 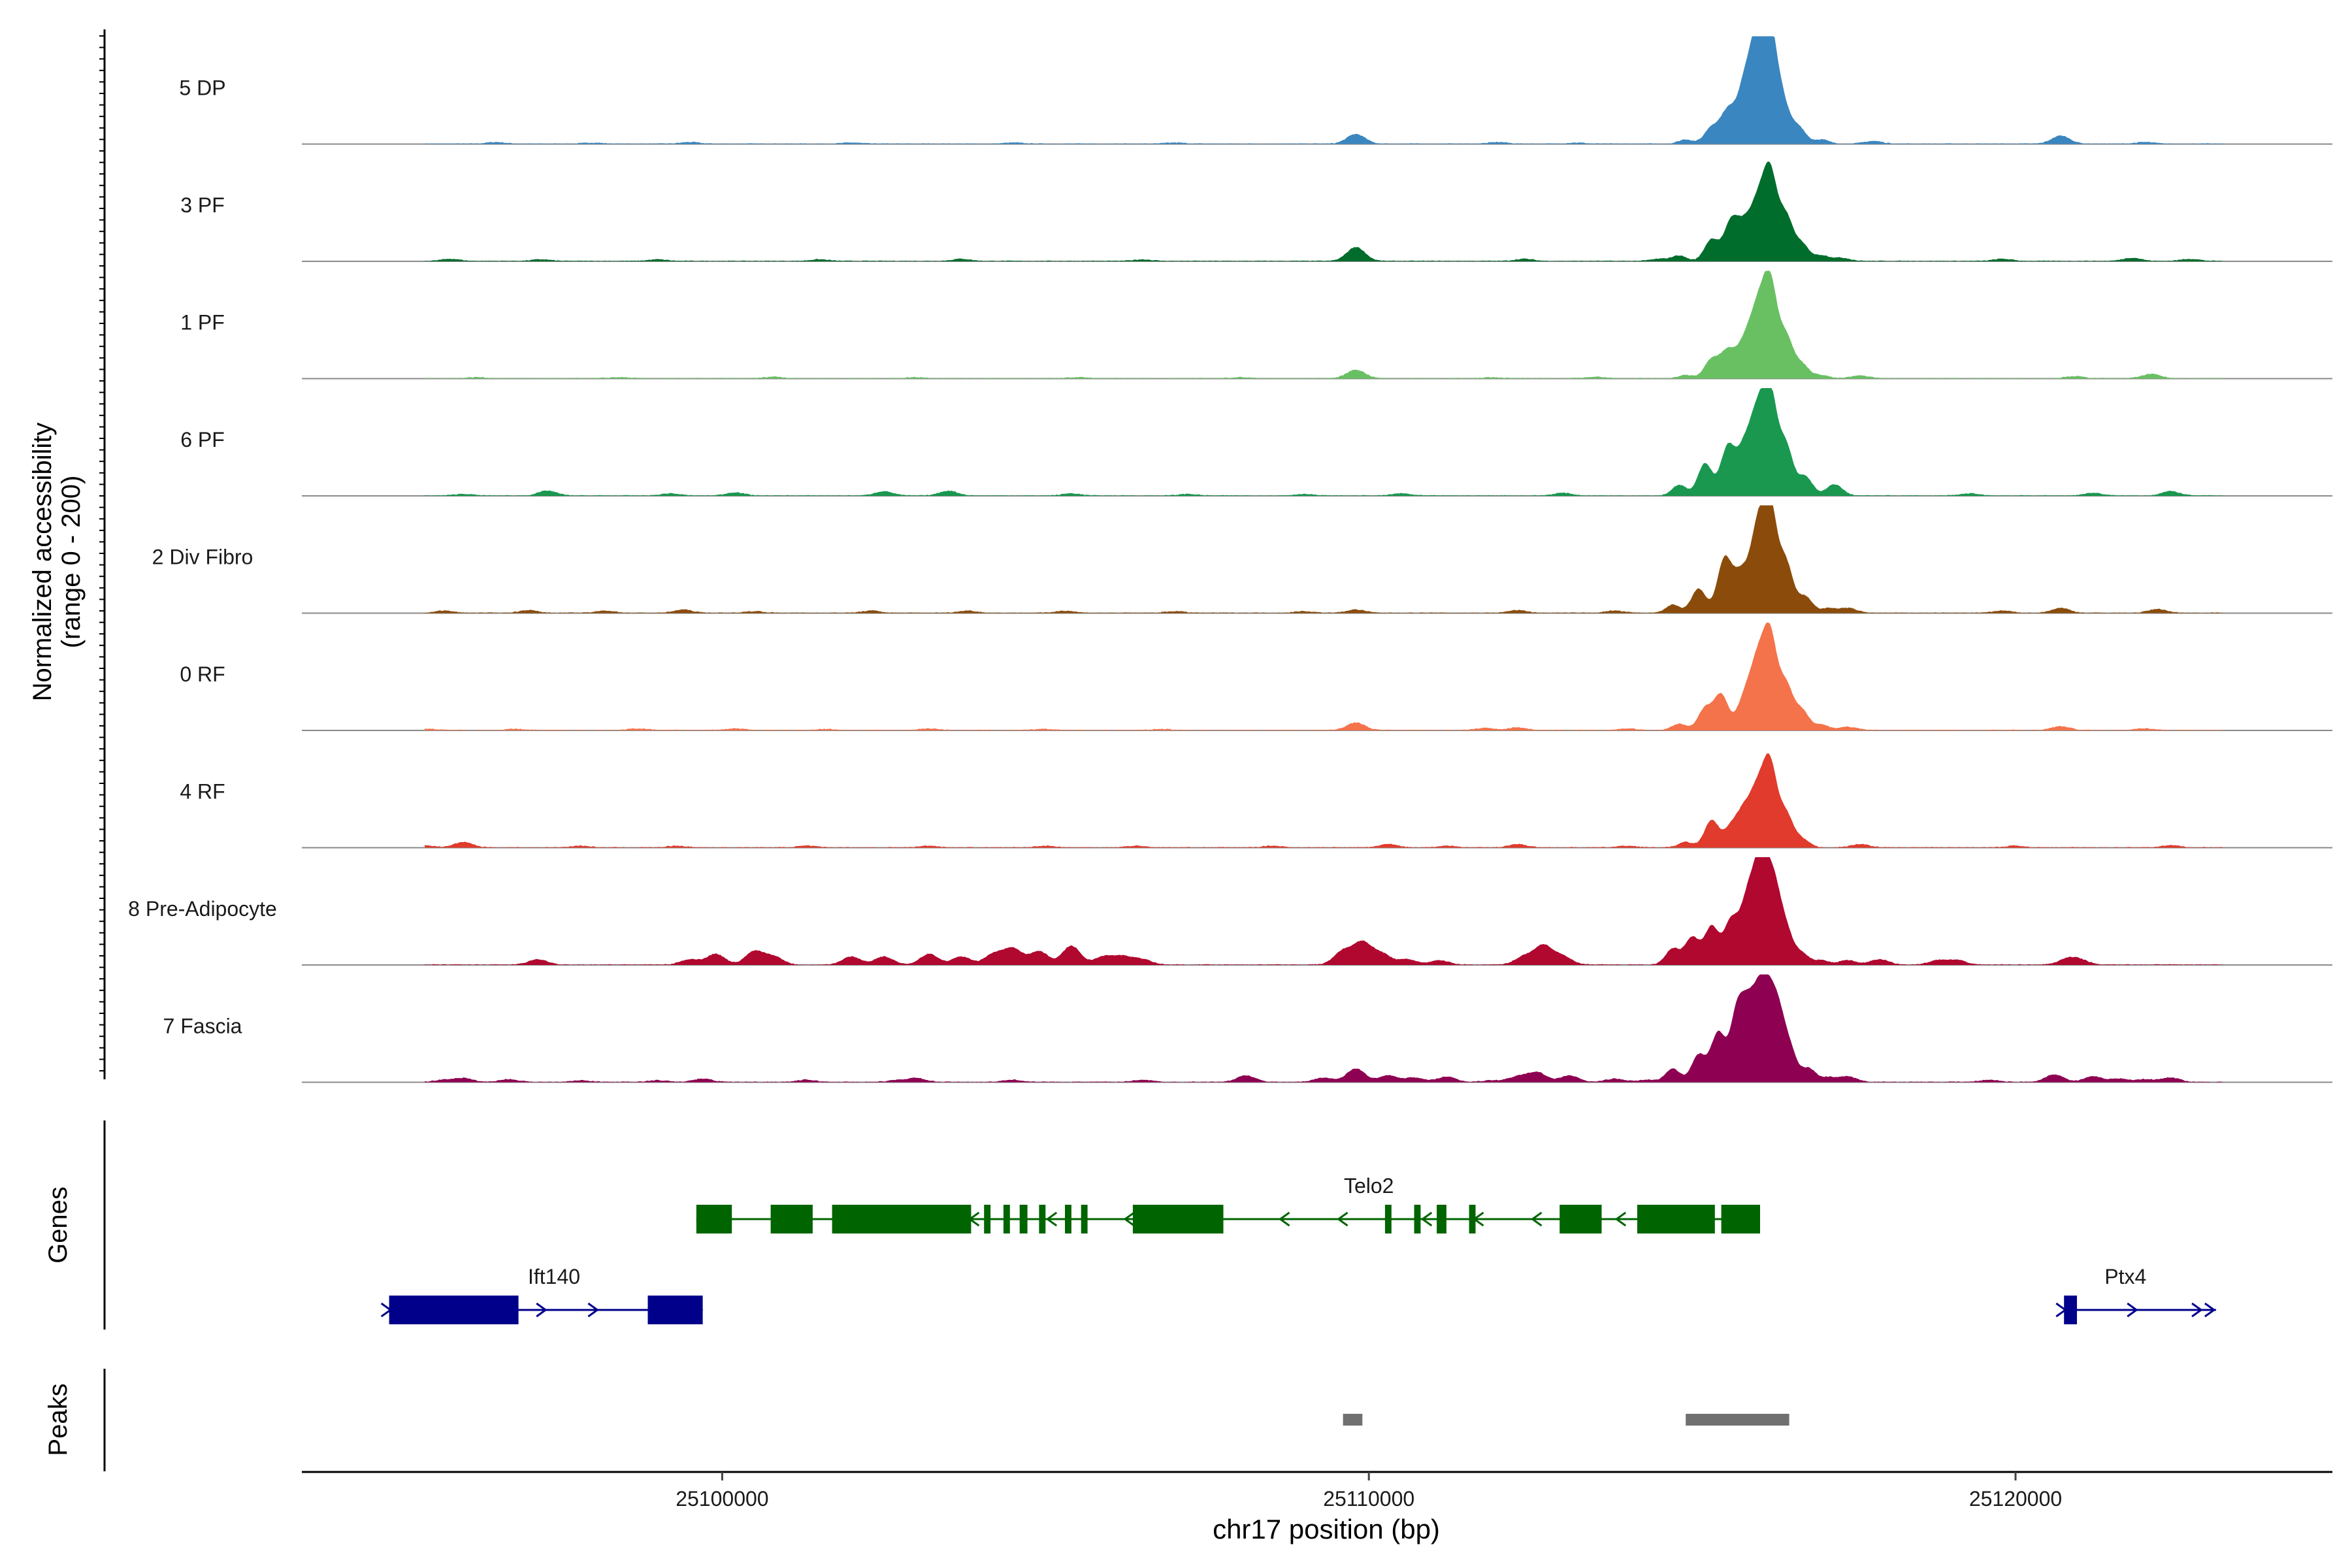 What do you see at coordinates (1566, 1420) in the screenshot?
I see `peak-regions` at bounding box center [1566, 1420].